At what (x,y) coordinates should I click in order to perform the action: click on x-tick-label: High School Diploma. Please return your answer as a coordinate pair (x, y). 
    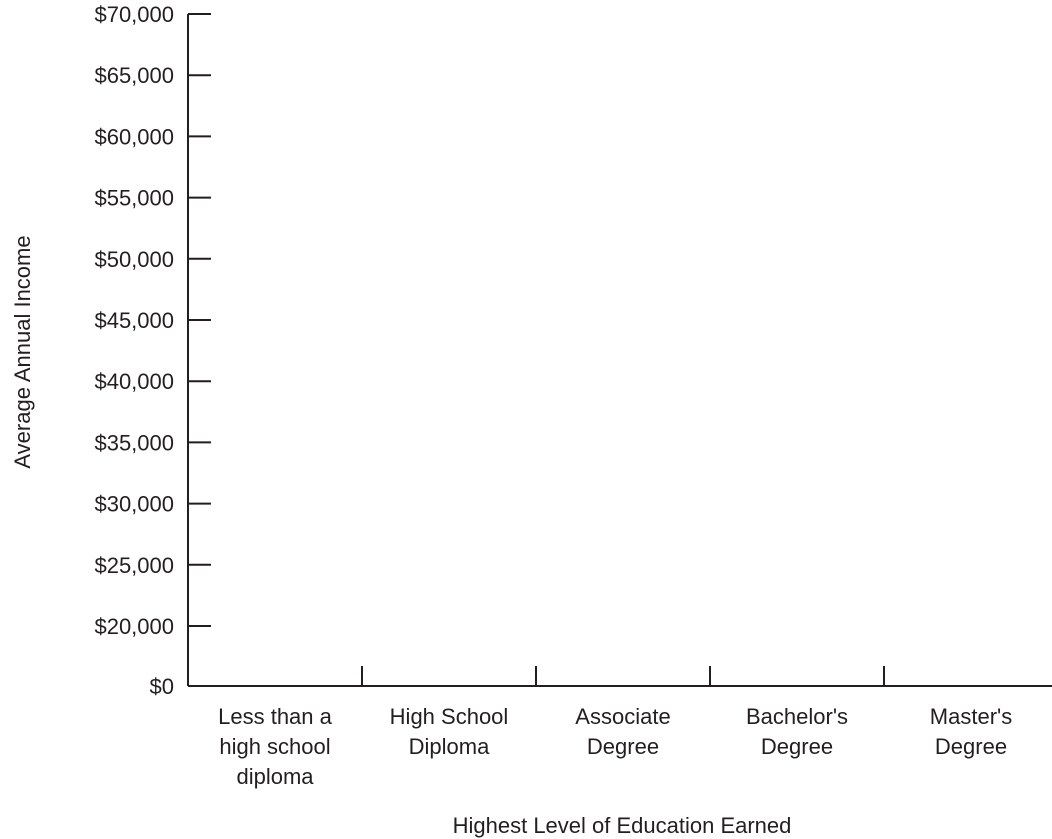
    Looking at the image, I should click on (449, 731).